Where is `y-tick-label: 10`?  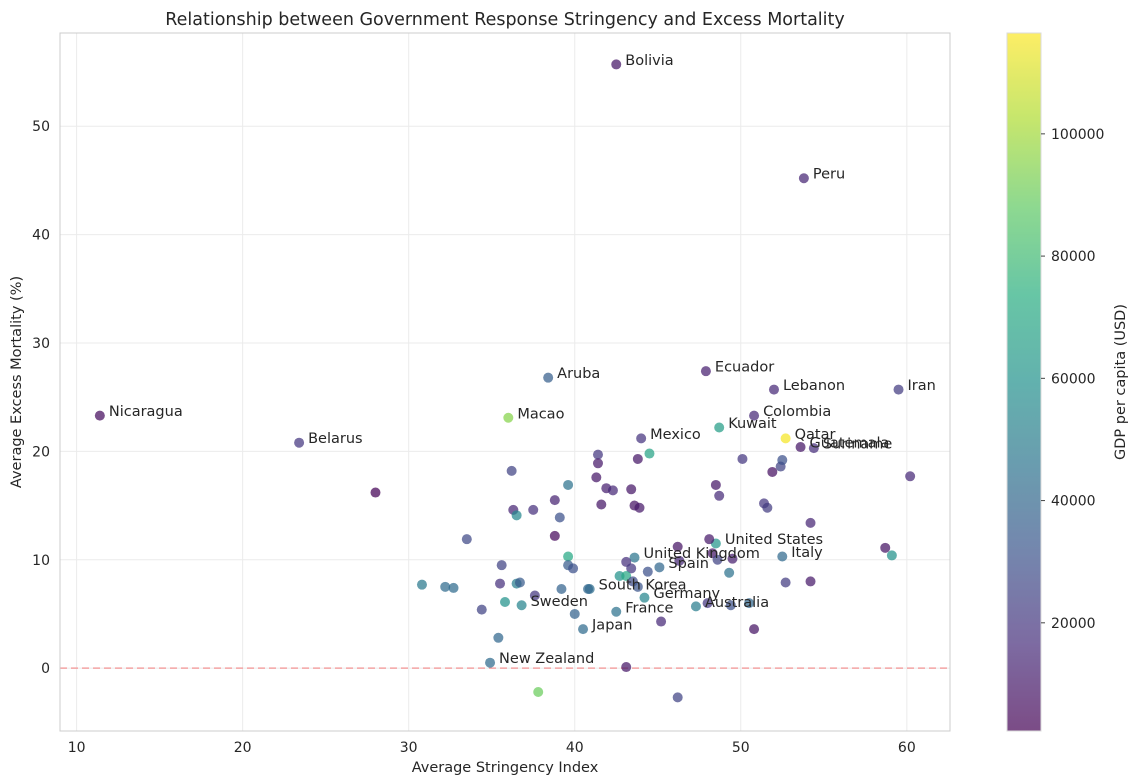
y-tick-label: 10 is located at coordinates (41, 561).